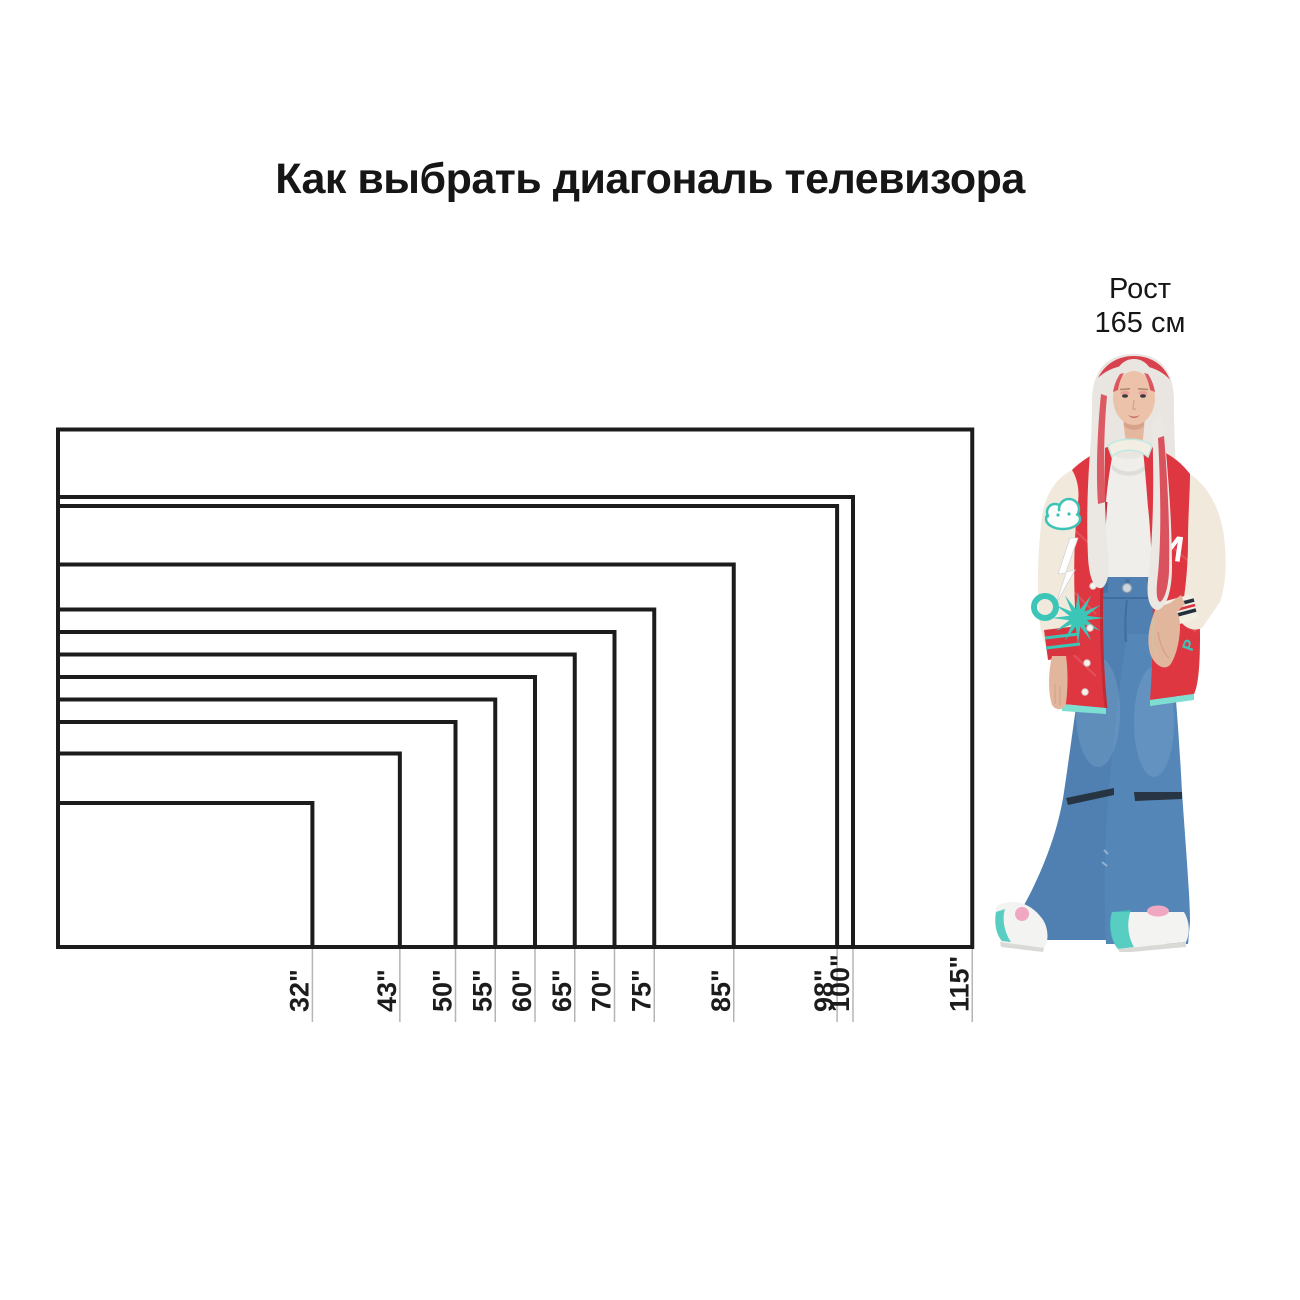 This screenshot has height=1300, width=1300. I want to click on tv-size-label-50: 50", so click(443, 990).